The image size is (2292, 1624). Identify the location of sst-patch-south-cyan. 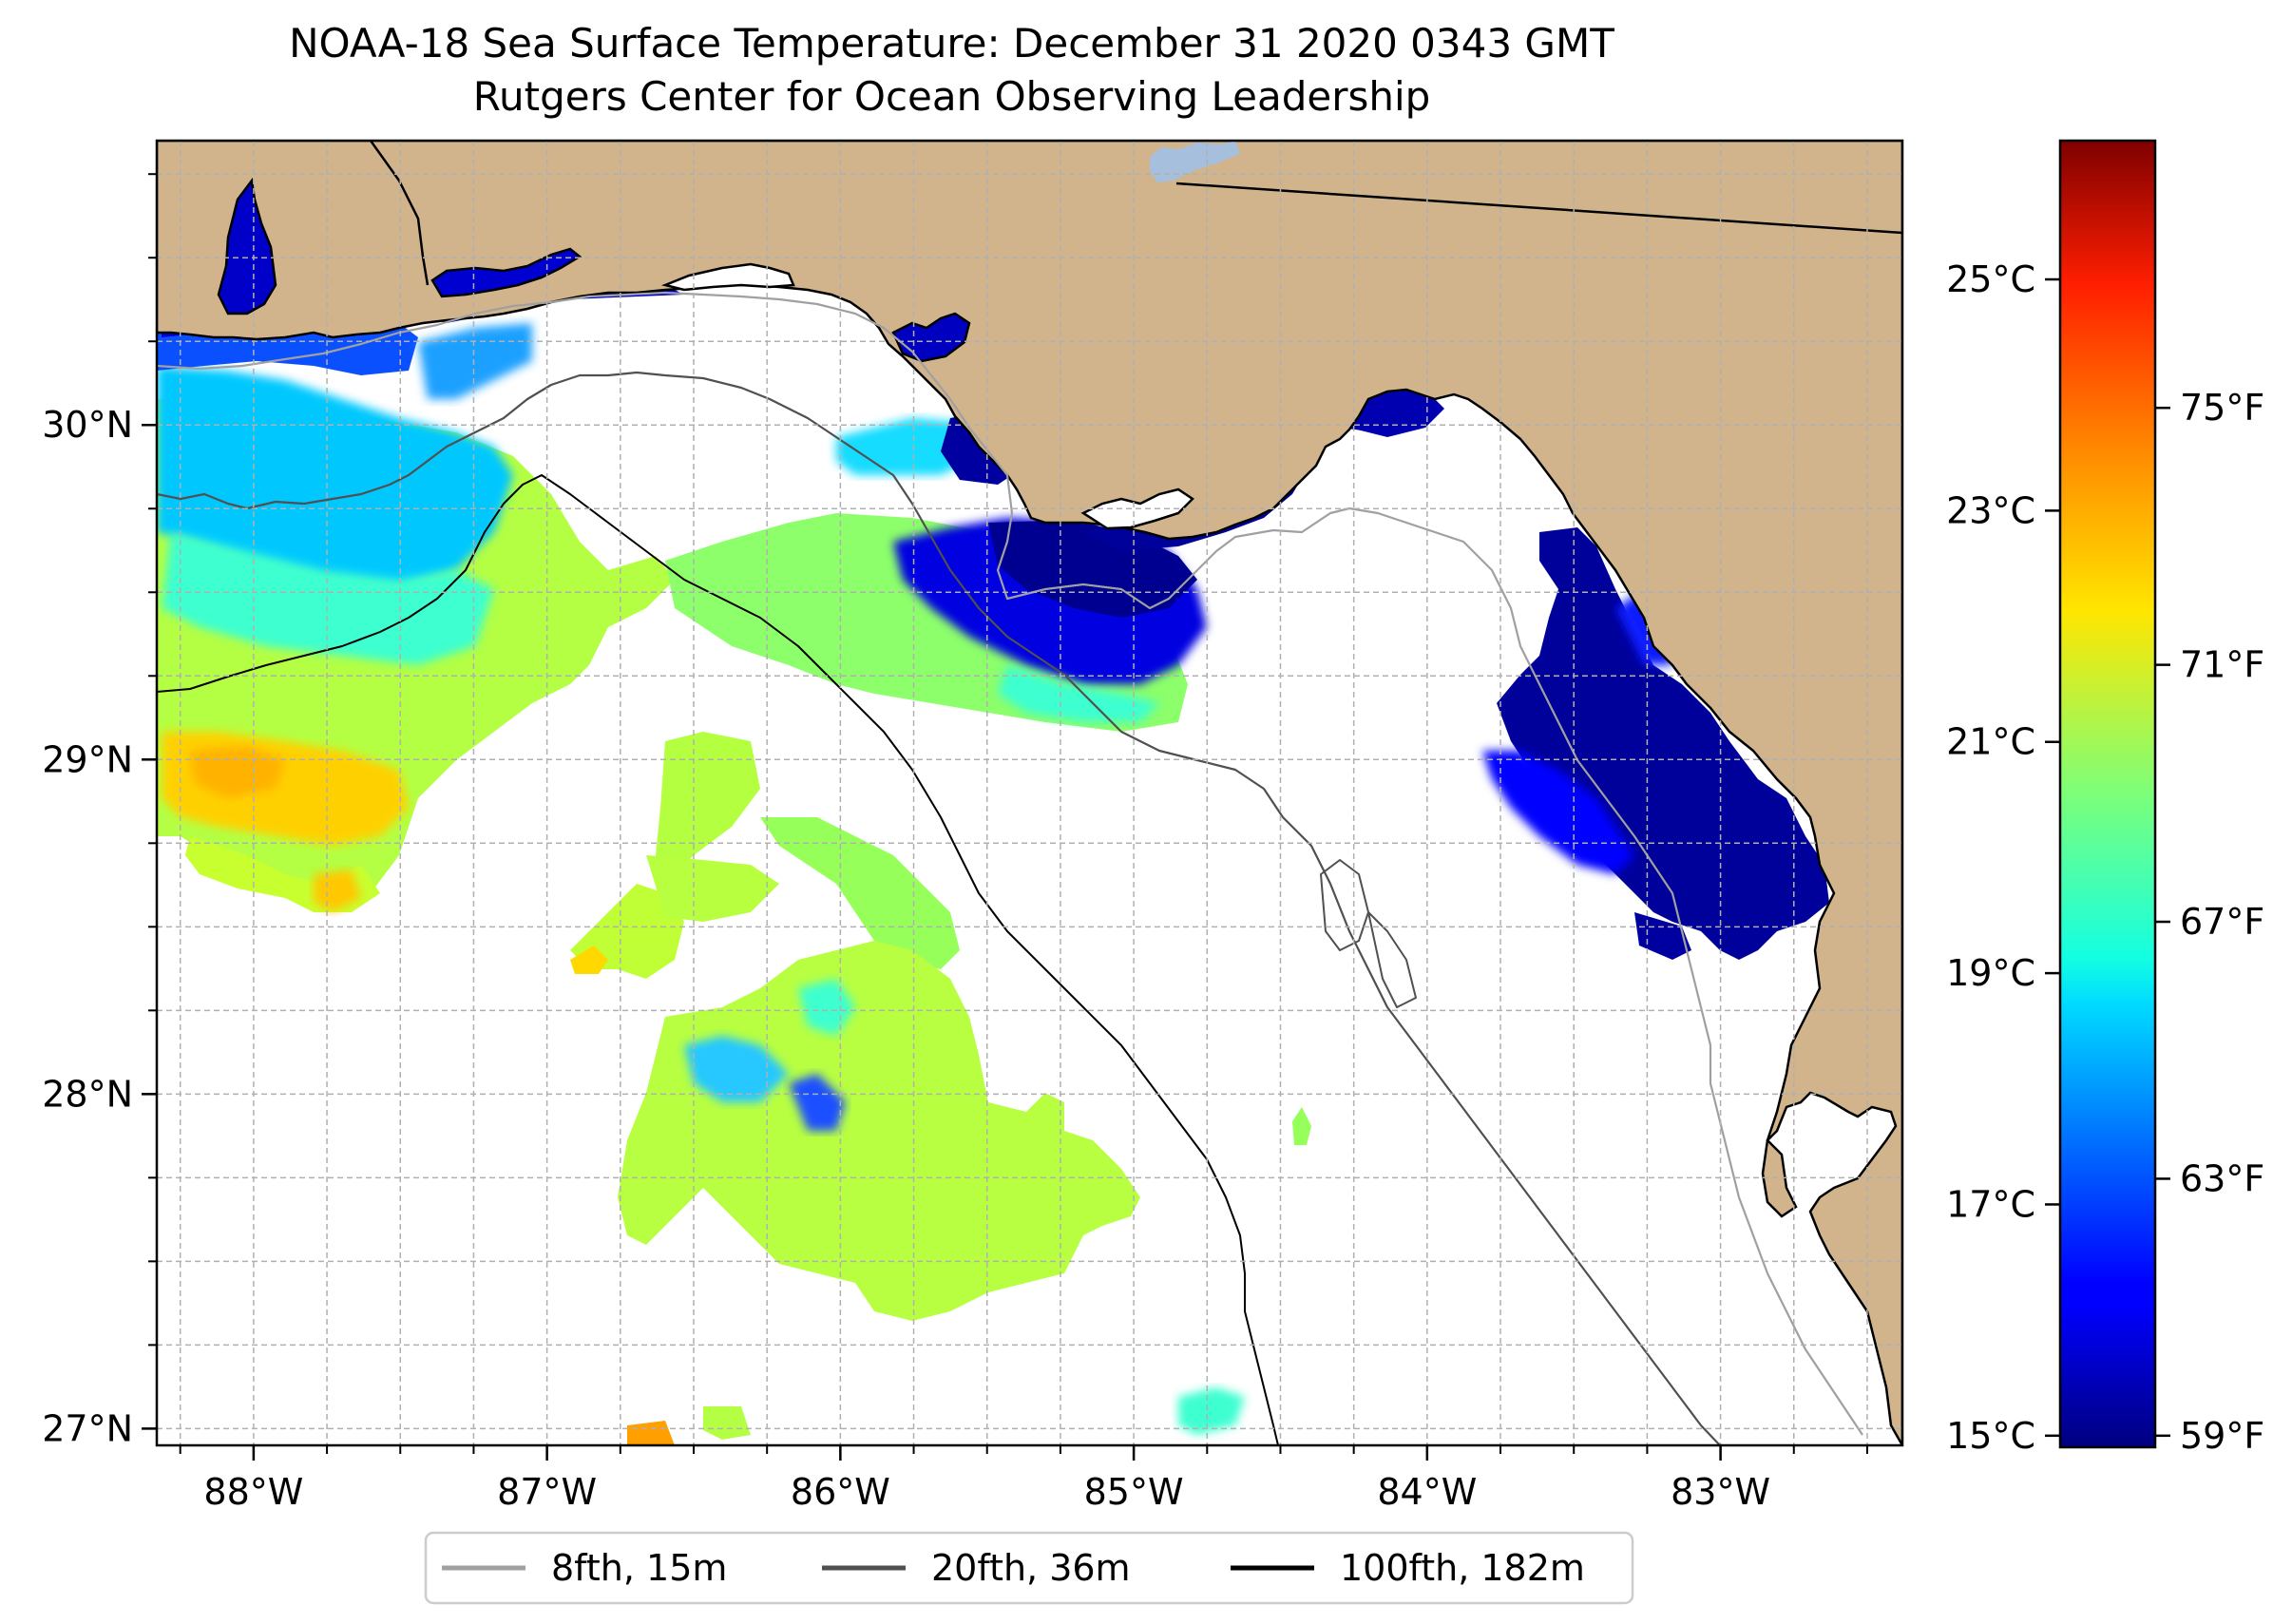
(736, 1069).